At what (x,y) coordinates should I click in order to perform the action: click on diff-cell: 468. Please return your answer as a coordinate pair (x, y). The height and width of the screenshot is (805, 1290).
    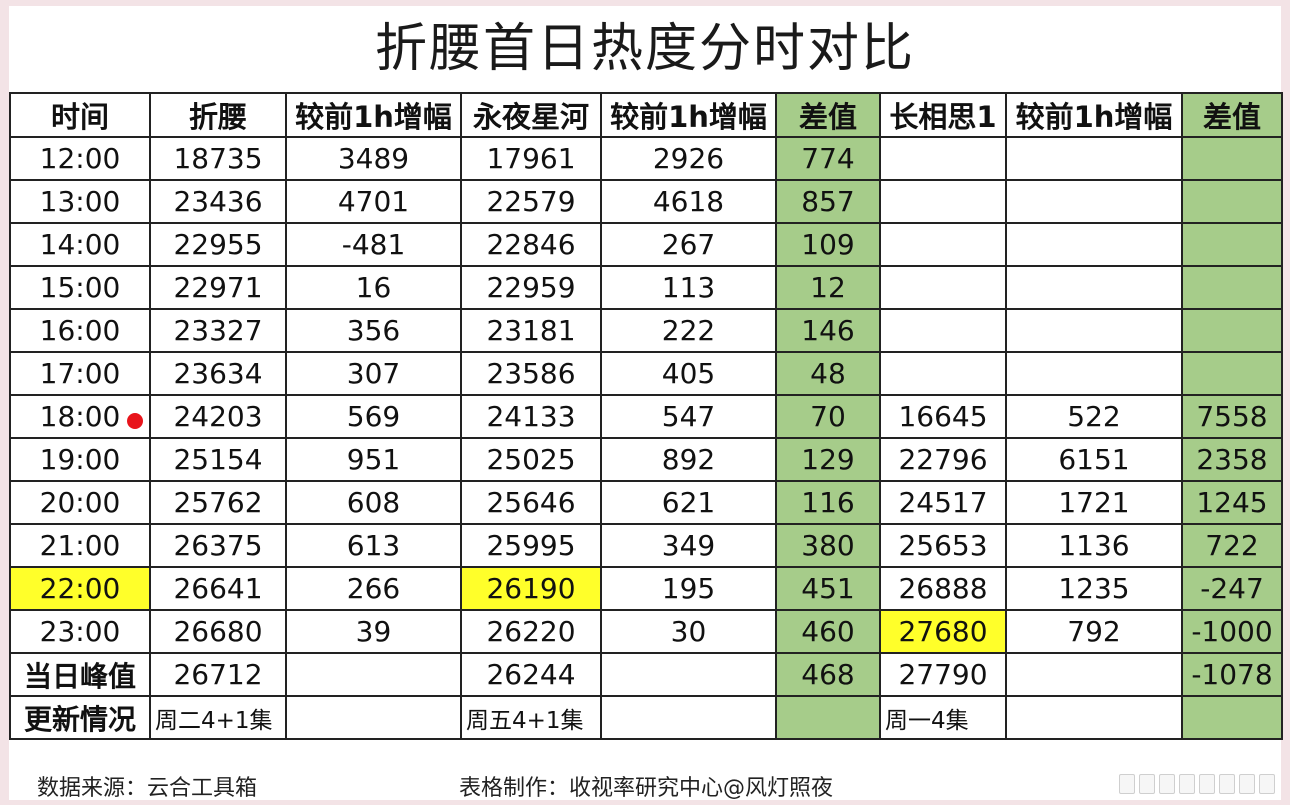
    Looking at the image, I should click on (828, 674).